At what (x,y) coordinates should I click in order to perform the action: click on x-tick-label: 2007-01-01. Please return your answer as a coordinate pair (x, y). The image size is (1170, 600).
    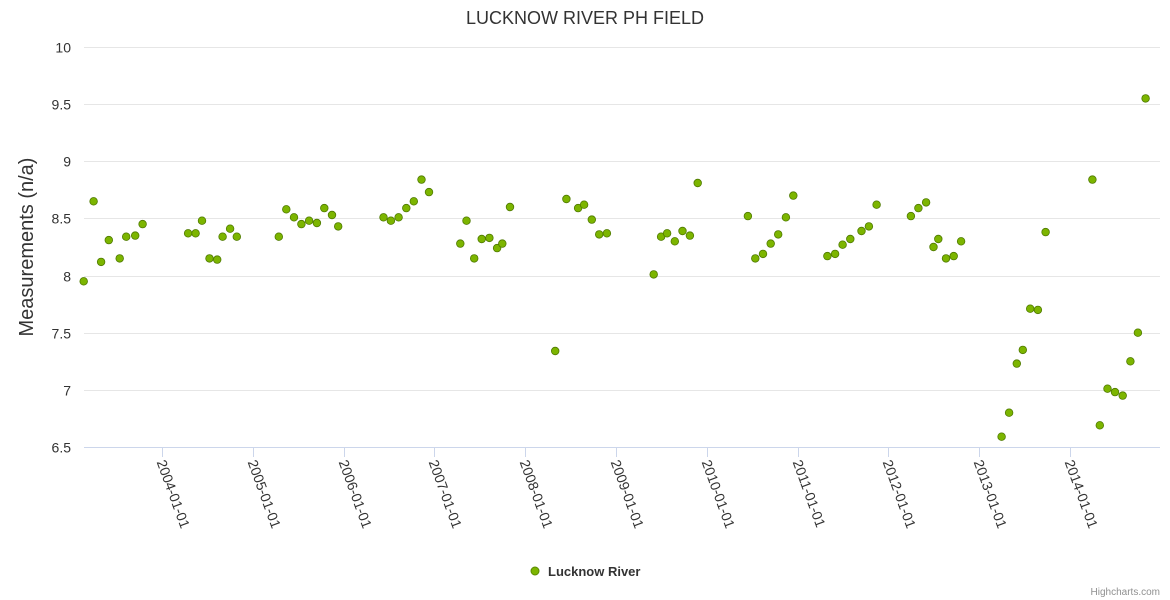
    Looking at the image, I should click on (446, 494).